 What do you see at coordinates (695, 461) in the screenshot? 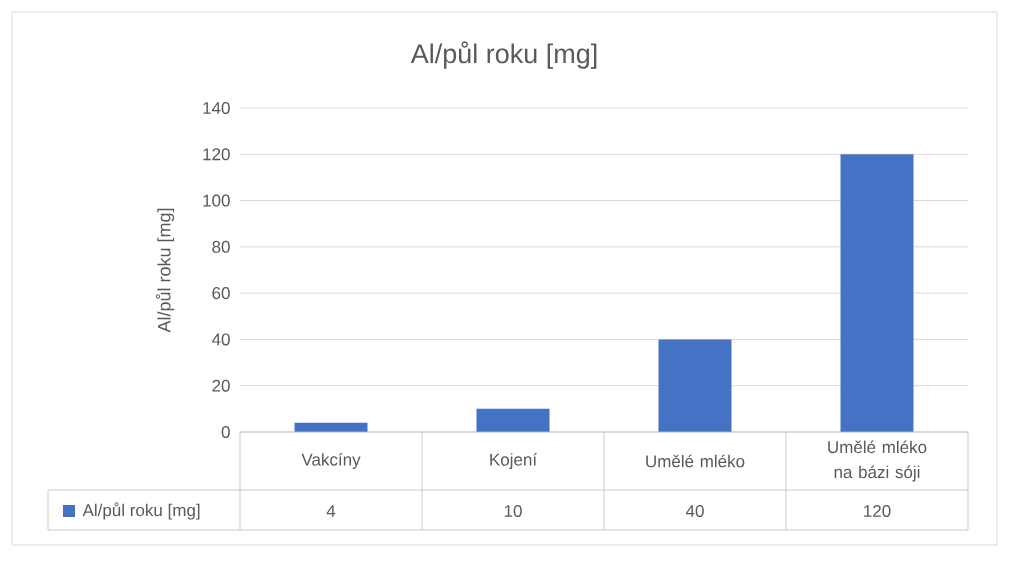
I see `x-tick-label: Umělé mléko` at bounding box center [695, 461].